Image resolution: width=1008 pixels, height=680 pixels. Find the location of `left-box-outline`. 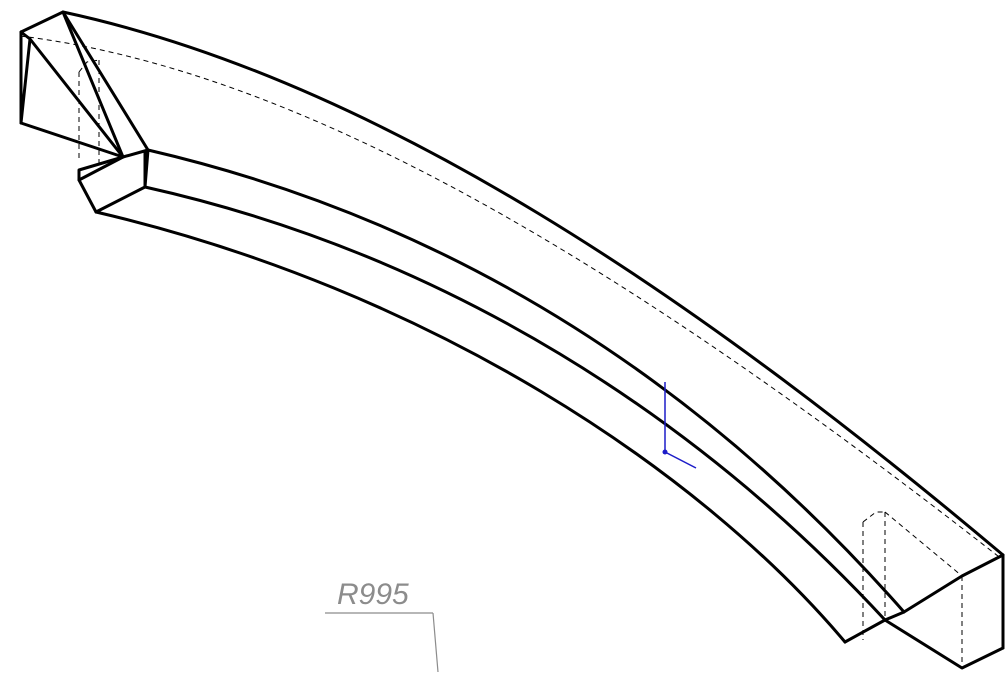

left-box-outline is located at coordinates (84, 112).